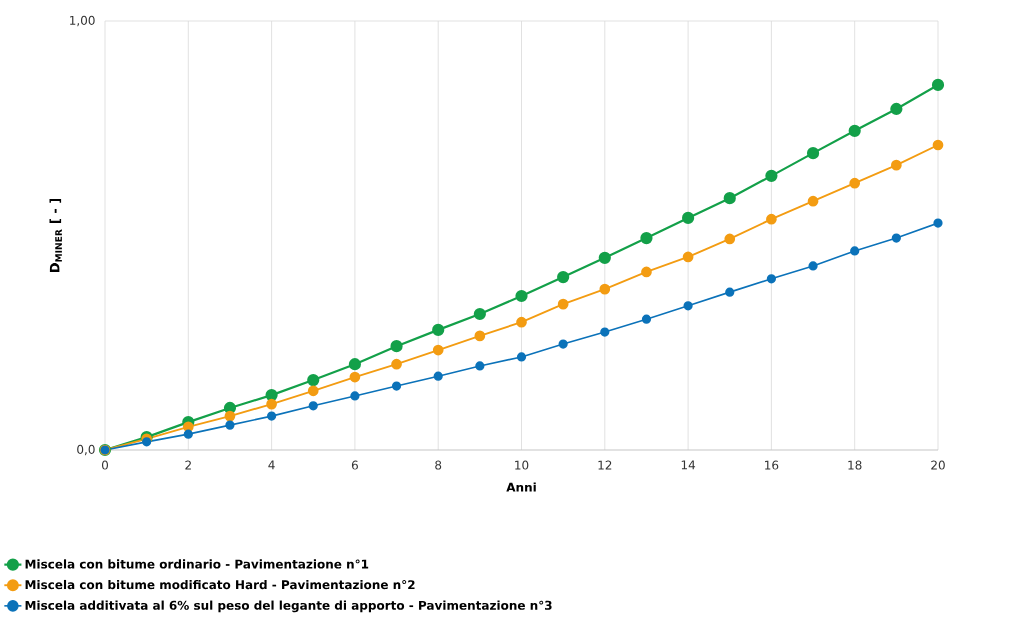 Image resolution: width=1034 pixels, height=641 pixels. I want to click on x-tick-label: 0, so click(105, 465).